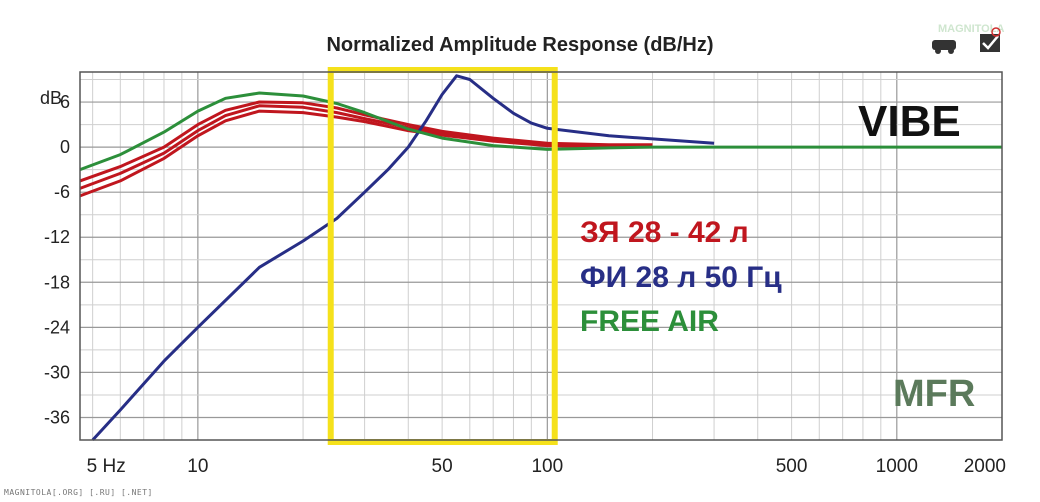  Describe the element at coordinates (971, 29) in the screenshot. I see `svg-text: MAGNITOLA` at that location.